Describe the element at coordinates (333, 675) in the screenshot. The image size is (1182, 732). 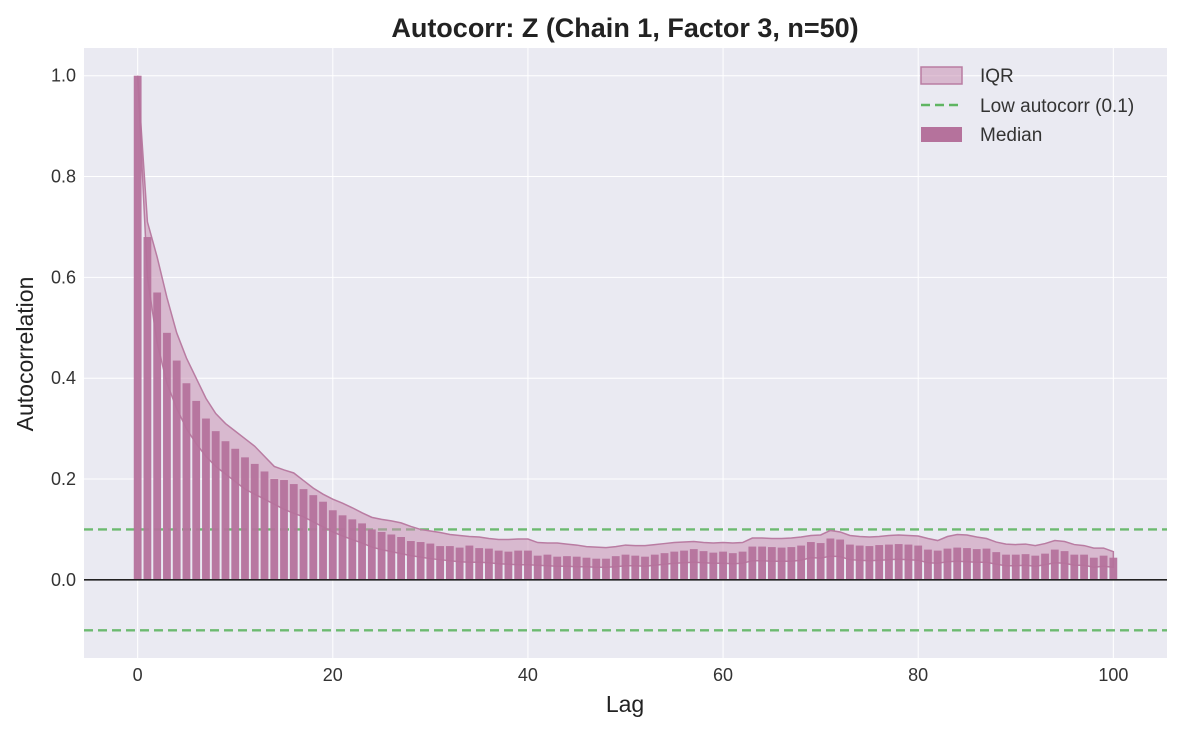
I see `x-tick-label: 20` at that location.